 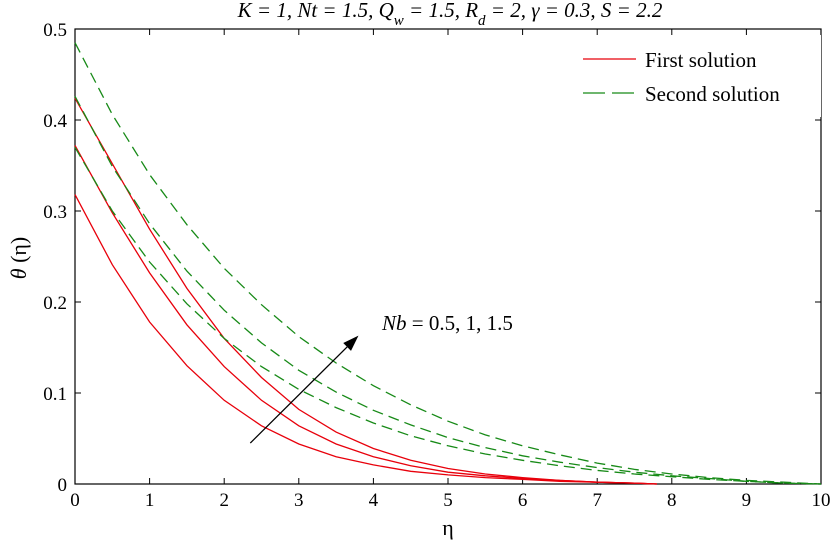 I want to click on legend-label-first-solution: First solution, so click(x=701, y=60).